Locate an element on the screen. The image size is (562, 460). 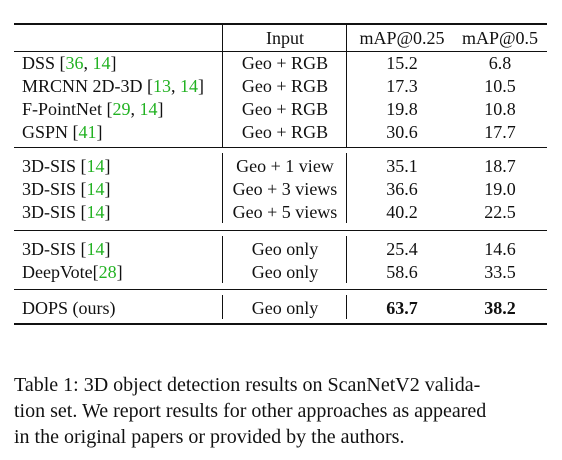
header-input: Input is located at coordinates (285, 38).